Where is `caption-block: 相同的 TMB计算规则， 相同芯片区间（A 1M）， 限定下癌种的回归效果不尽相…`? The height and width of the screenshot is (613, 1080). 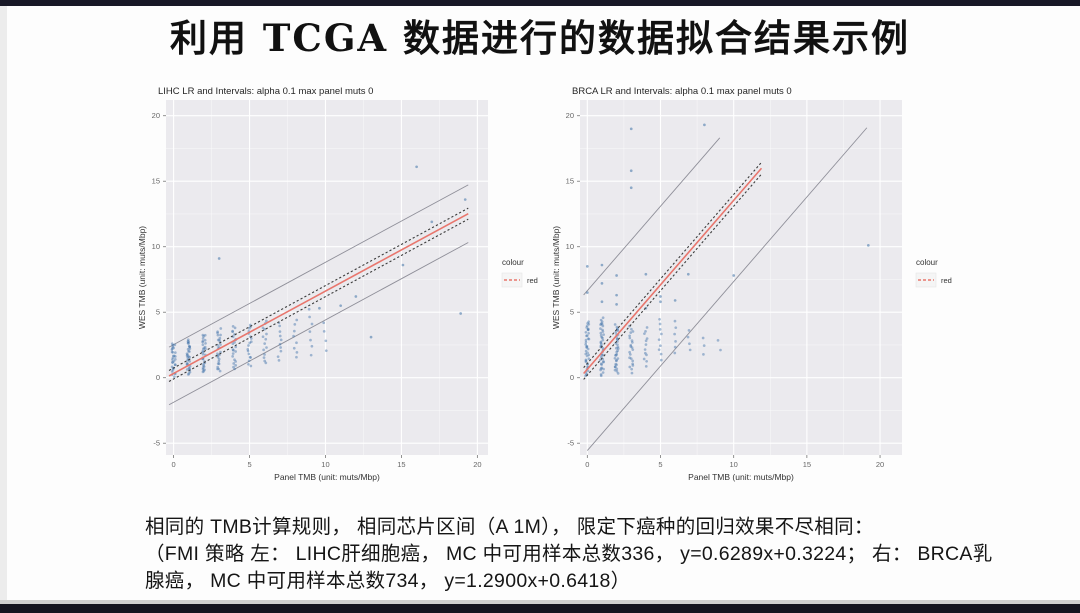
caption-block: 相同的 TMB计算规则， 相同芯片区间（A 1M）， 限定下癌种的回归效果不尽相… is located at coordinates (569, 554).